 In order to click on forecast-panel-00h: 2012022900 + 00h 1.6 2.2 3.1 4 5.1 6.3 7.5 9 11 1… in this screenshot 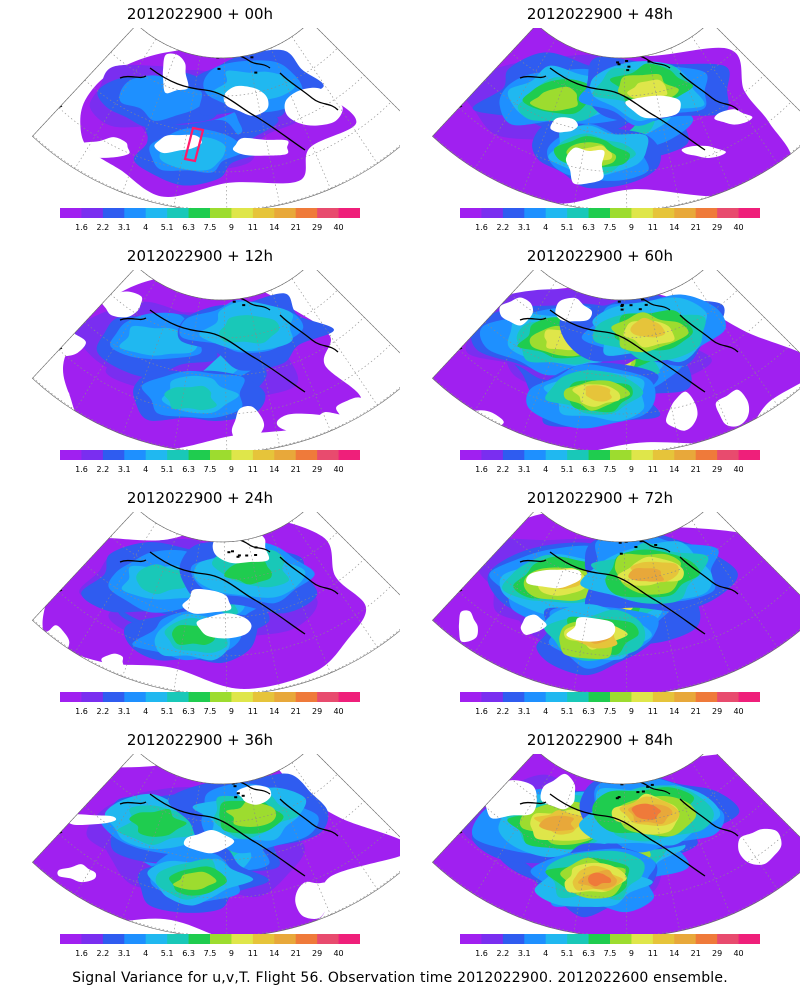, I will do `click(200, 120)`.